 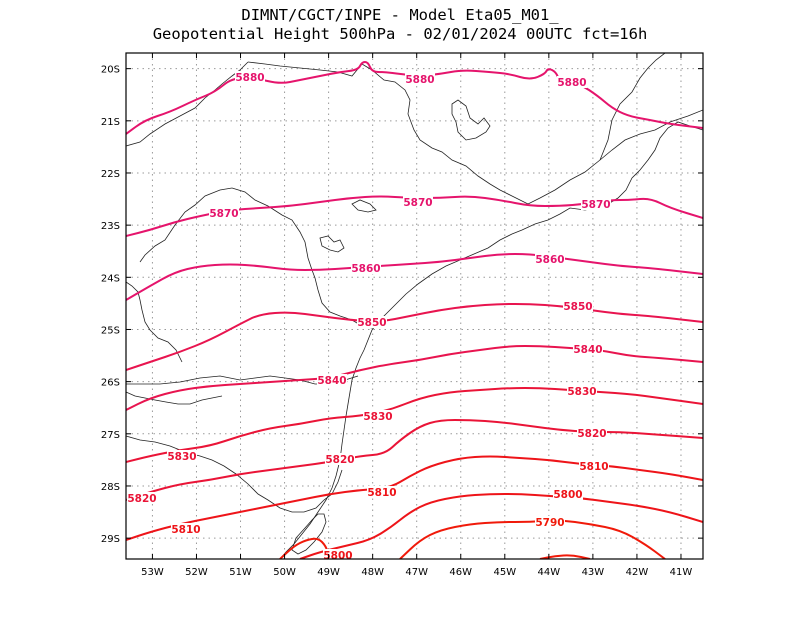 What do you see at coordinates (196, 572) in the screenshot?
I see `lon-tick-label: 52W` at bounding box center [196, 572].